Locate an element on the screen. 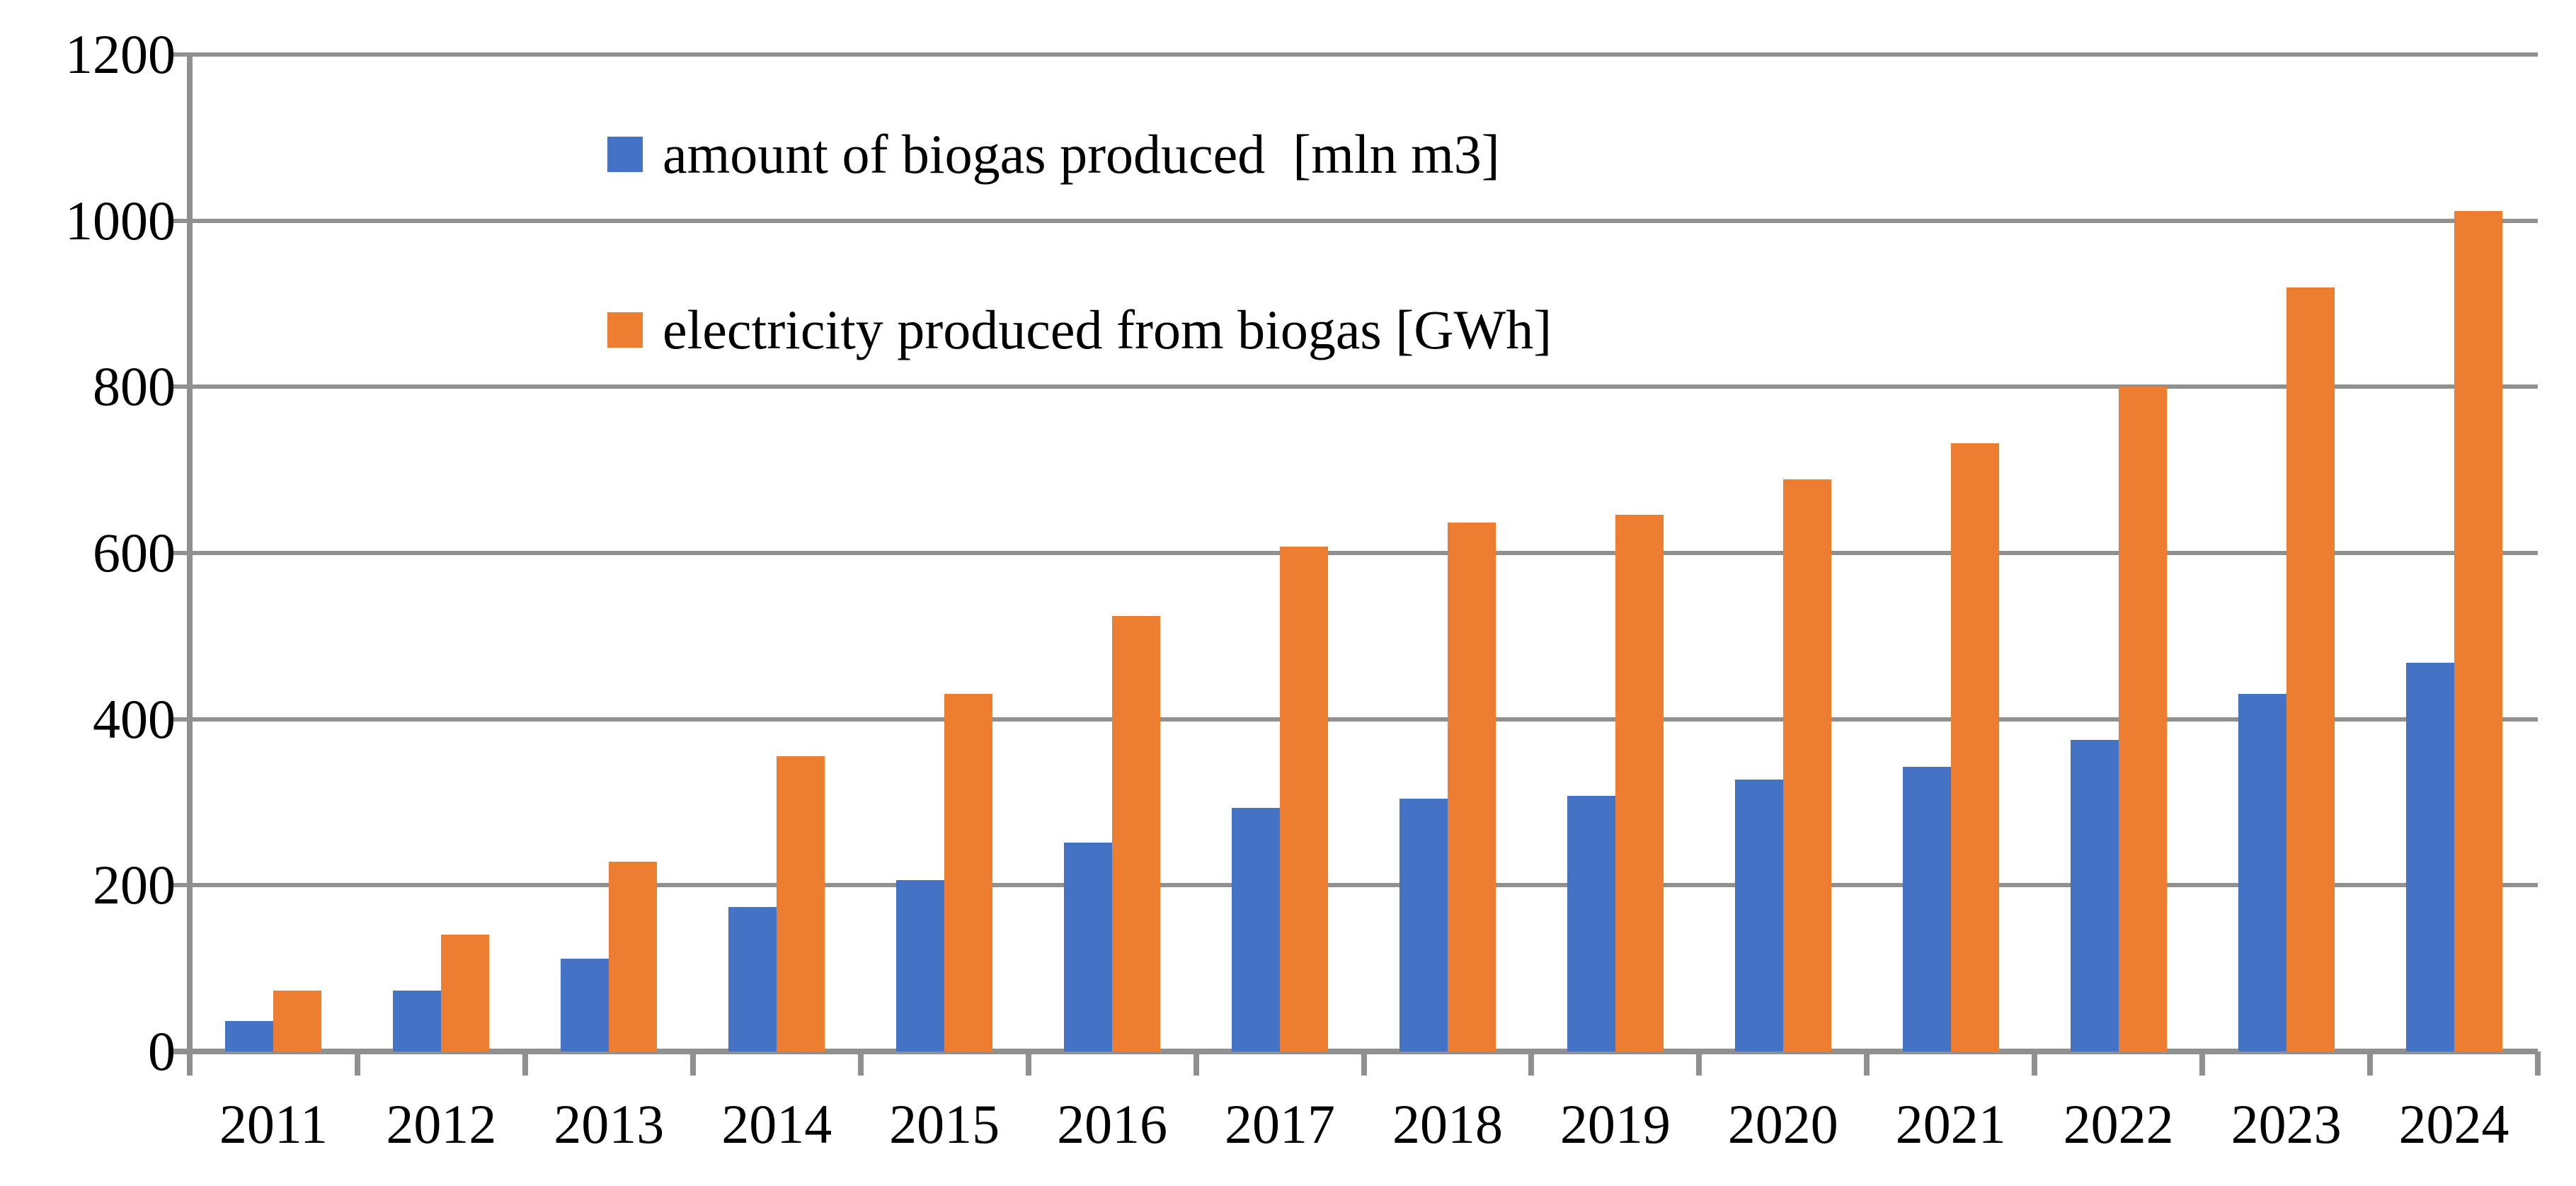 Image resolution: width=2576 pixels, height=1186 pixels. x-axis-category-label: 2017 is located at coordinates (1280, 1124).